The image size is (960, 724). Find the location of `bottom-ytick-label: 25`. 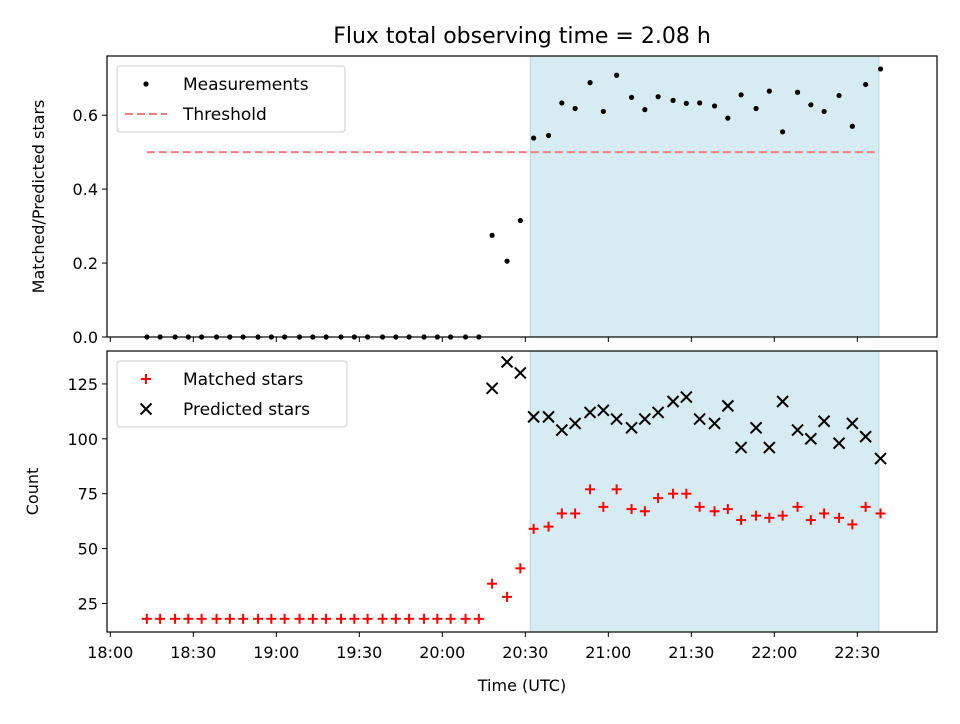

bottom-ytick-label: 25 is located at coordinates (88, 603).